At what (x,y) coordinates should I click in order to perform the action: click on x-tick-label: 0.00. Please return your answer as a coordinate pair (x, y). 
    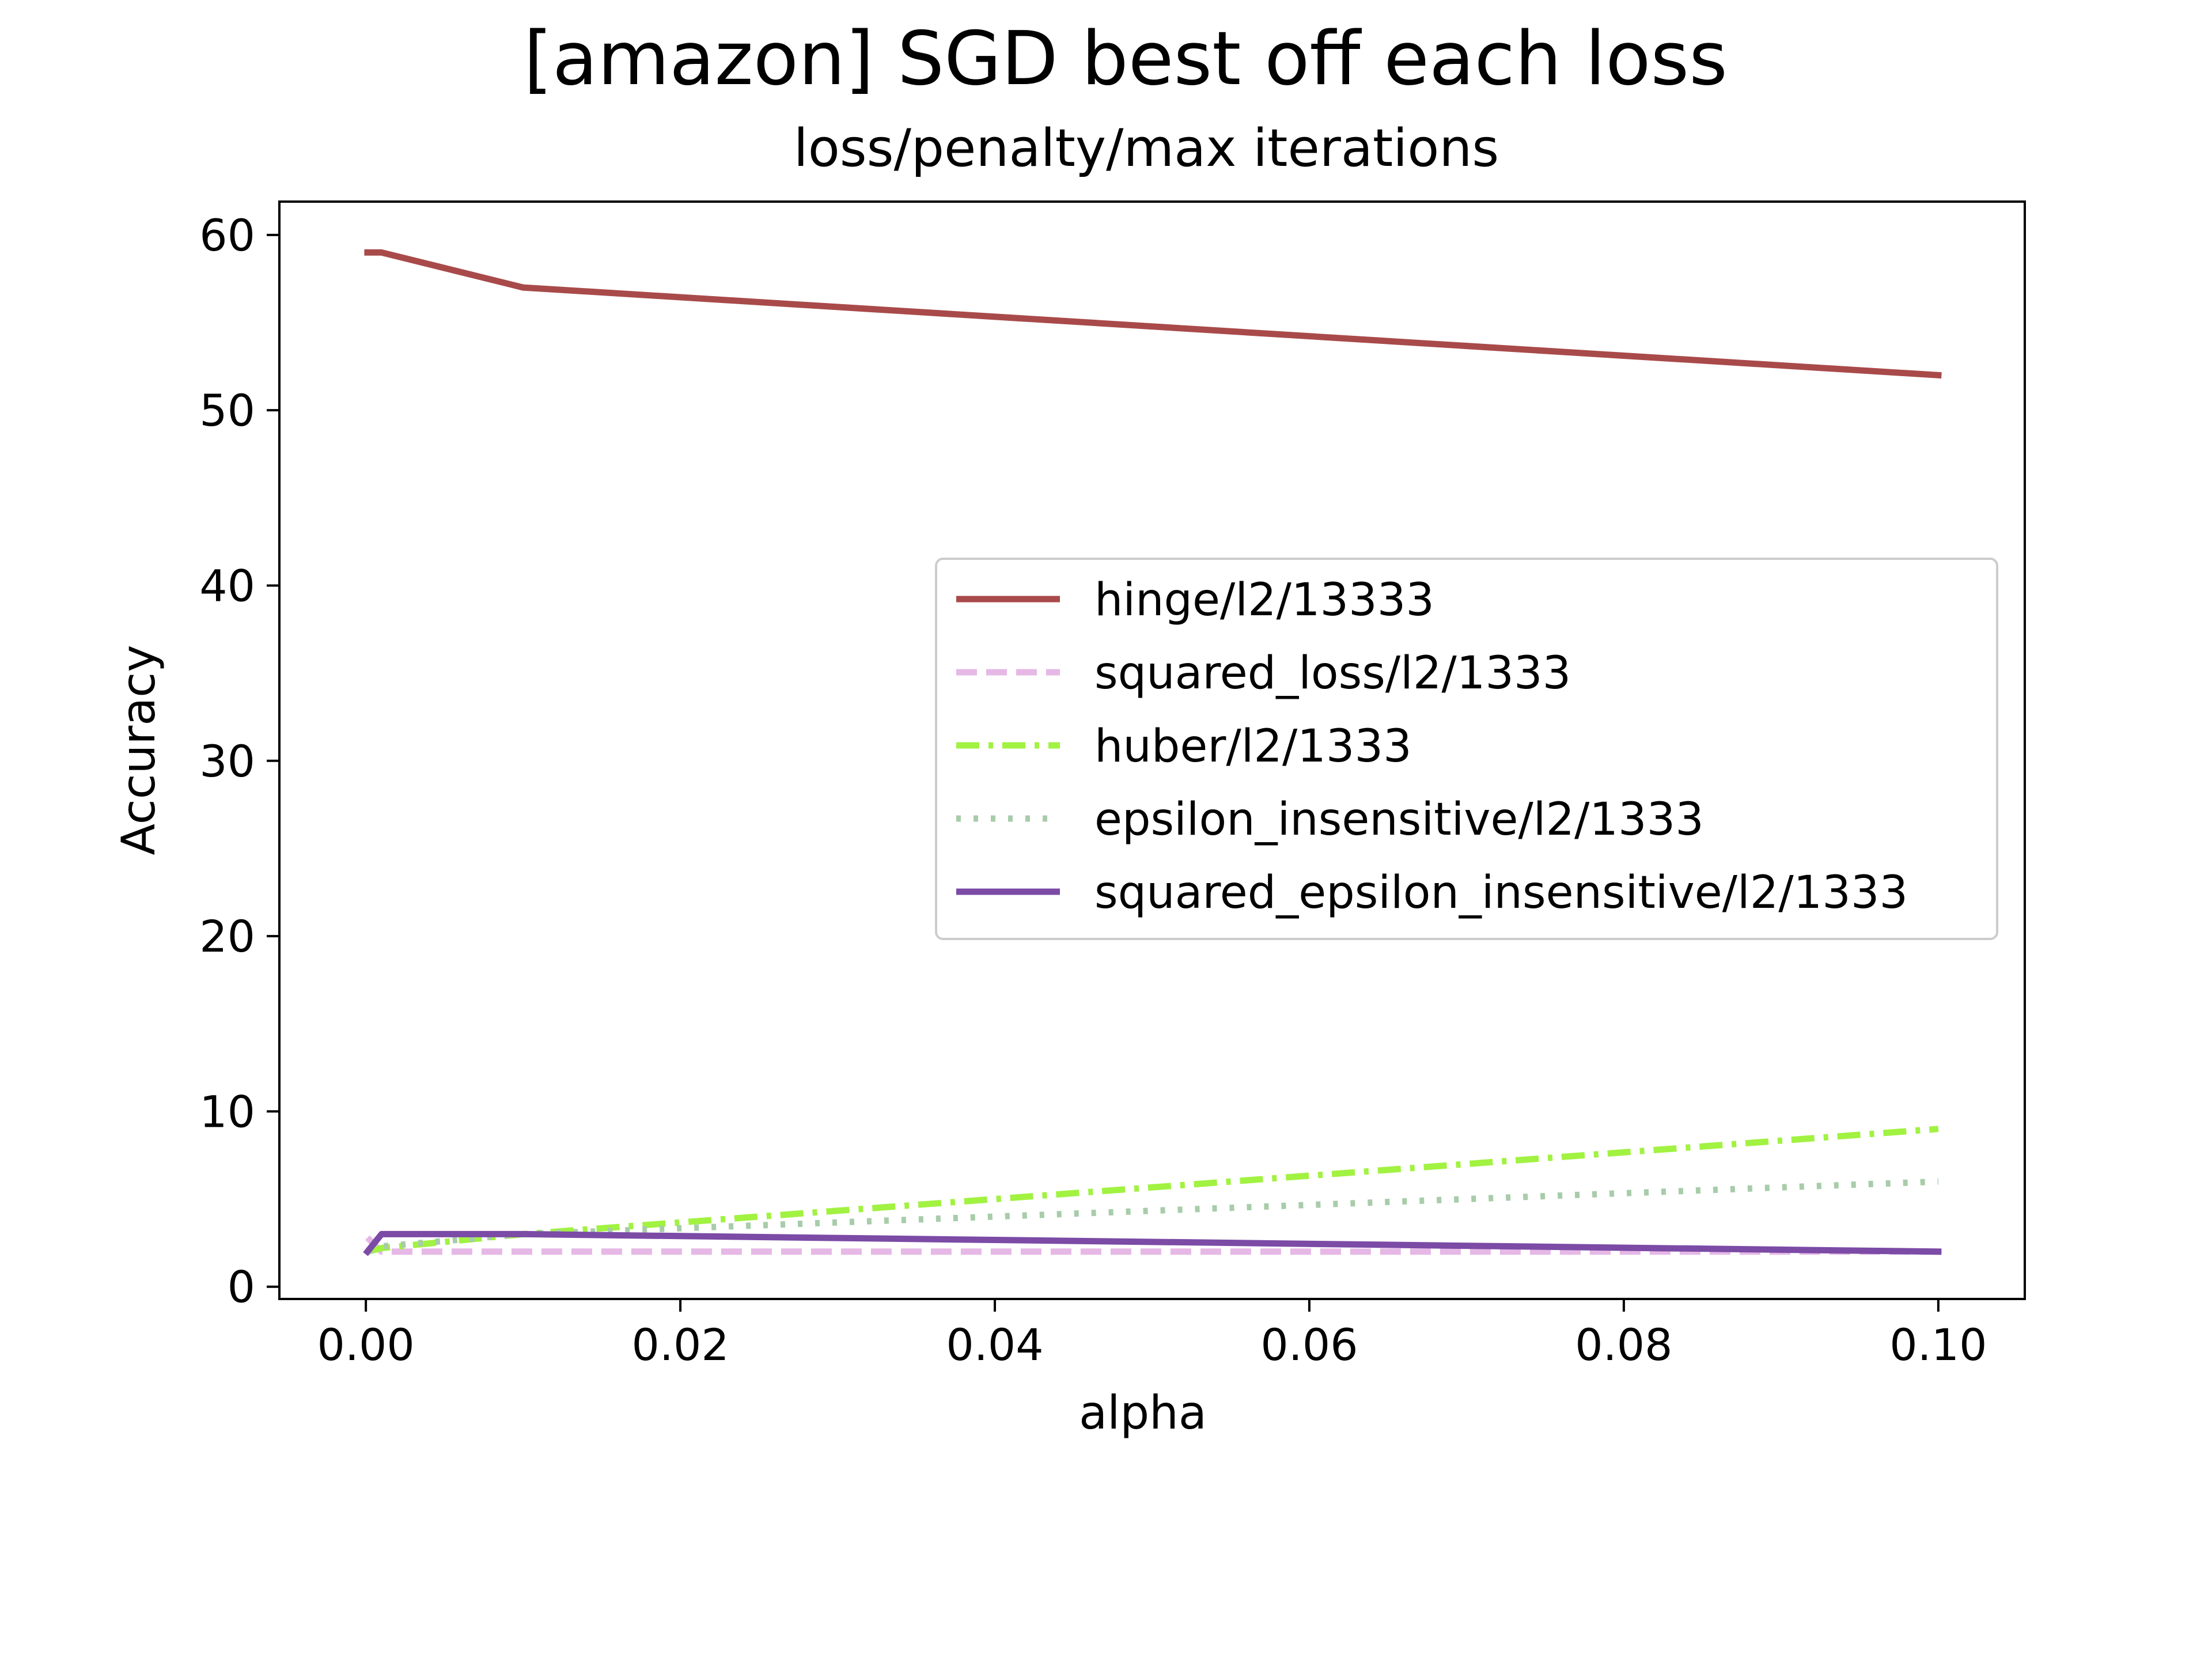
    Looking at the image, I should click on (366, 1344).